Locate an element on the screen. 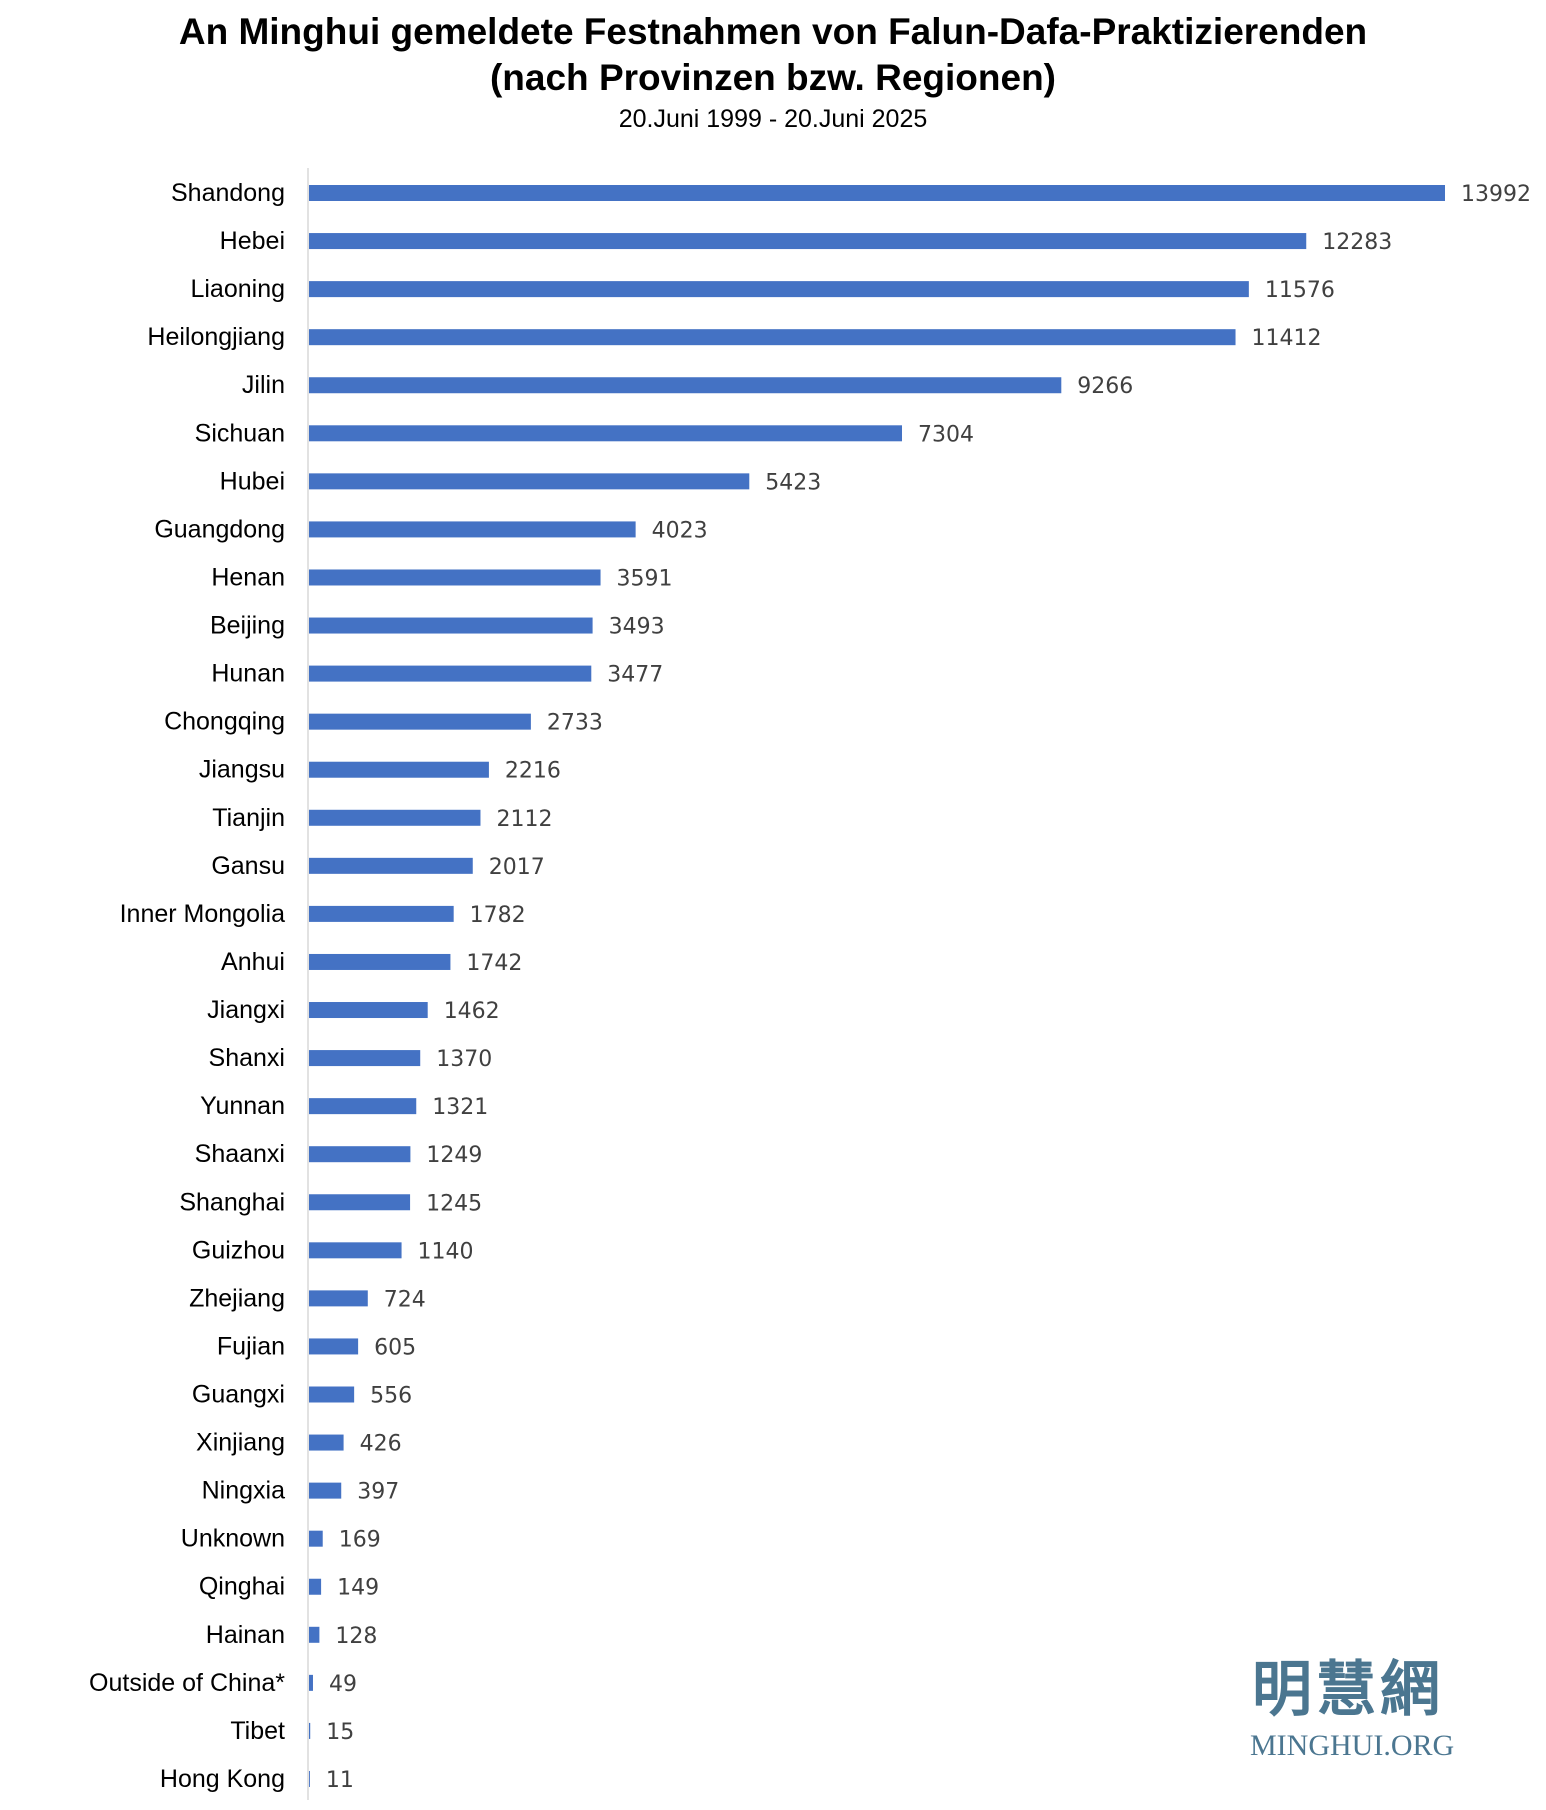 Image resolution: width=1546 pixels, height=1810 pixels. data-label: 1782 is located at coordinates (498, 915).